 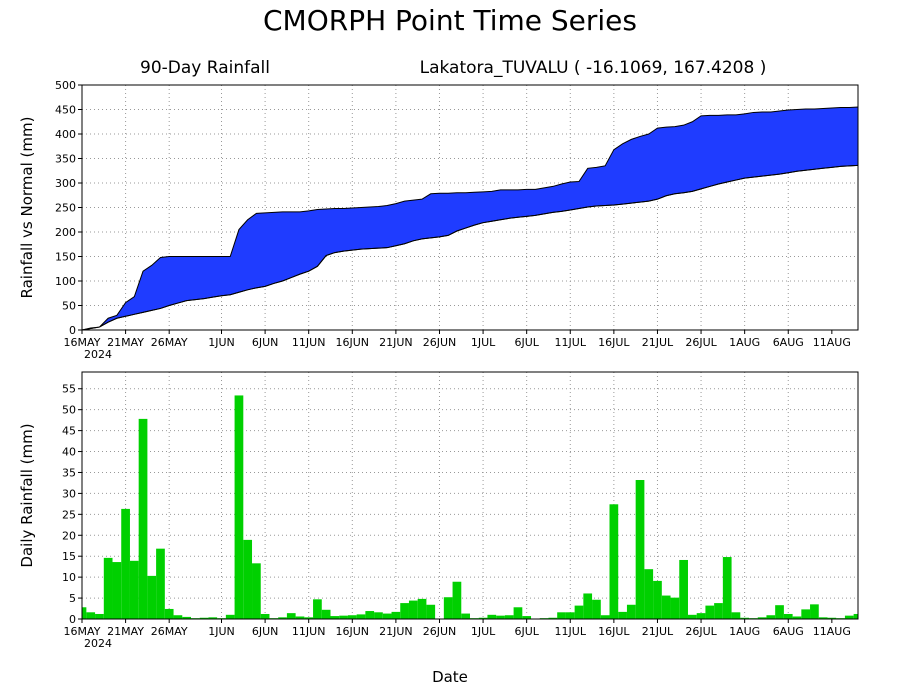 I want to click on x-year-label: 2024, so click(x=98, y=354).